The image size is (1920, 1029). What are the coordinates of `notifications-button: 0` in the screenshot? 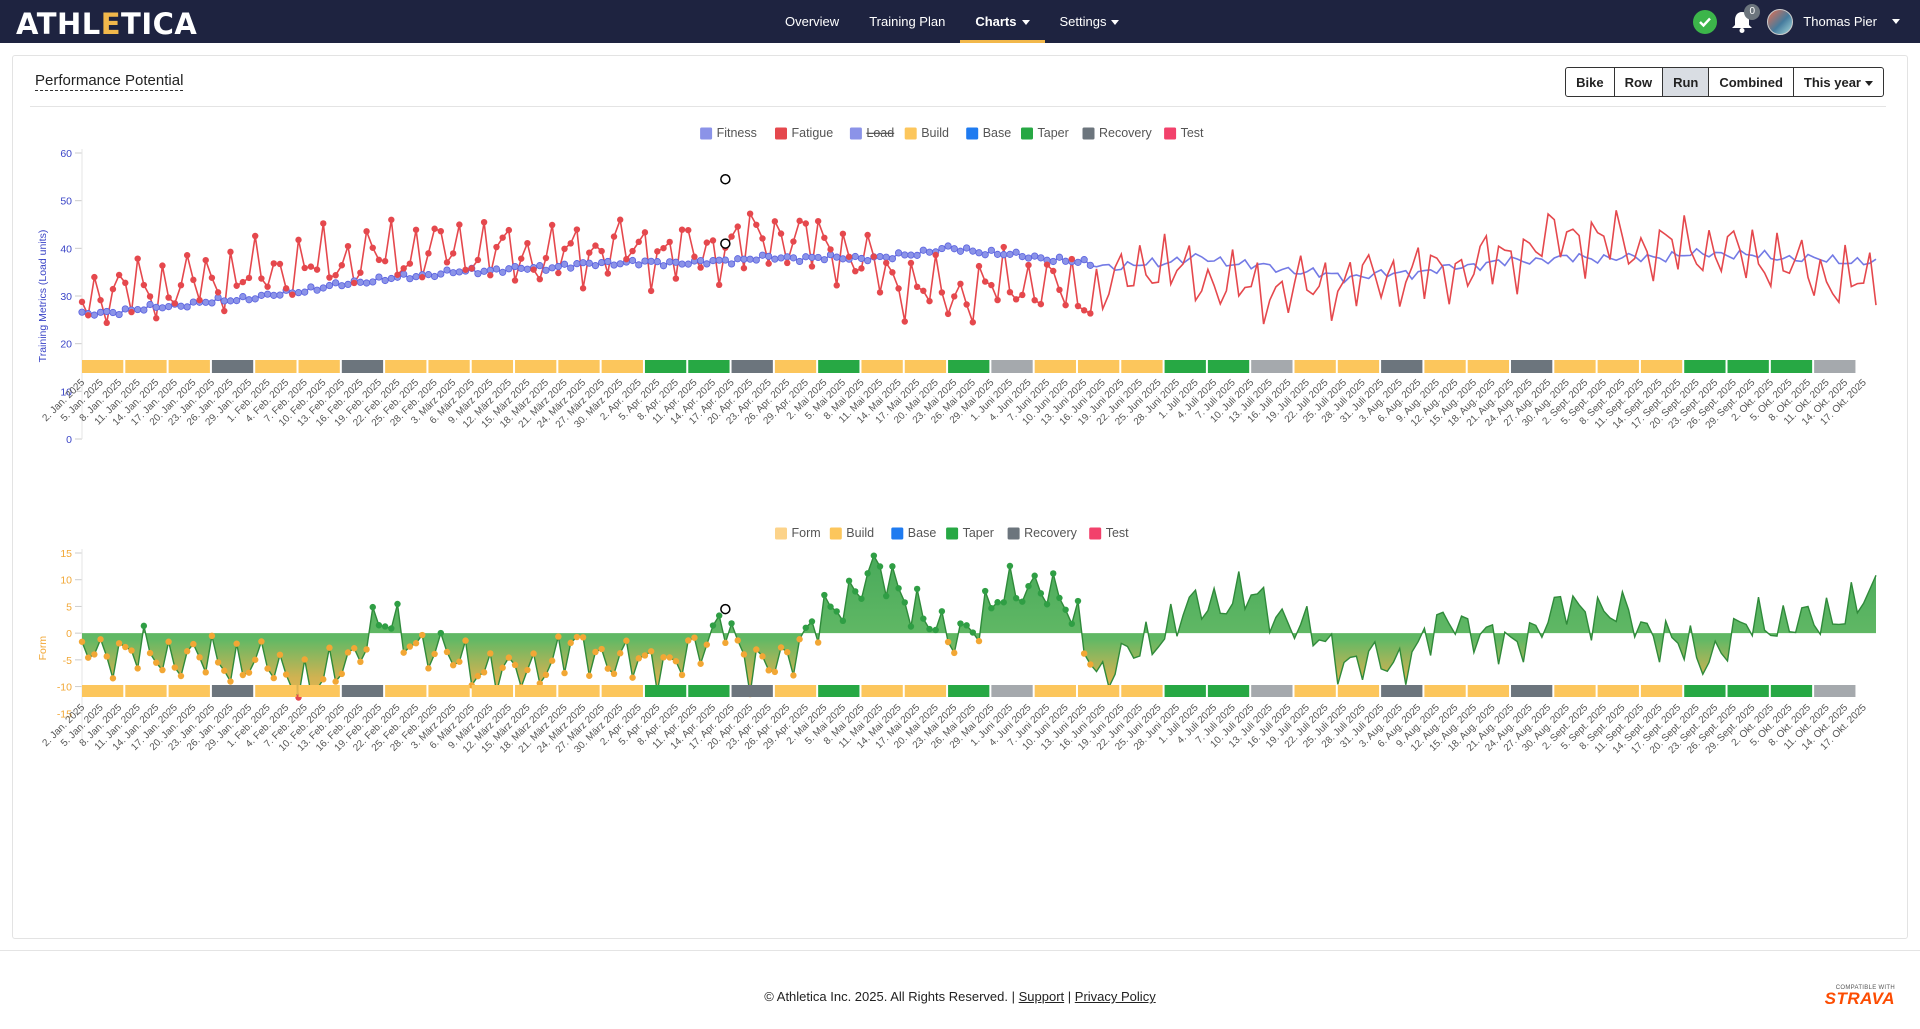 It's located at (1744, 20).